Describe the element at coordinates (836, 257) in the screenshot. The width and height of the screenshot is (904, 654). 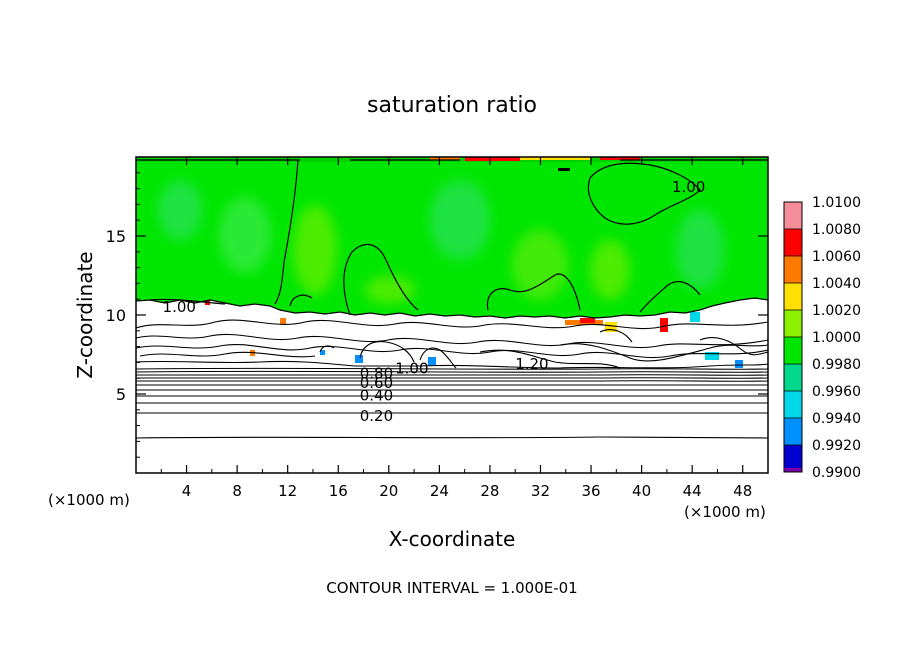
I see `colorbar-label: 1.0060` at that location.